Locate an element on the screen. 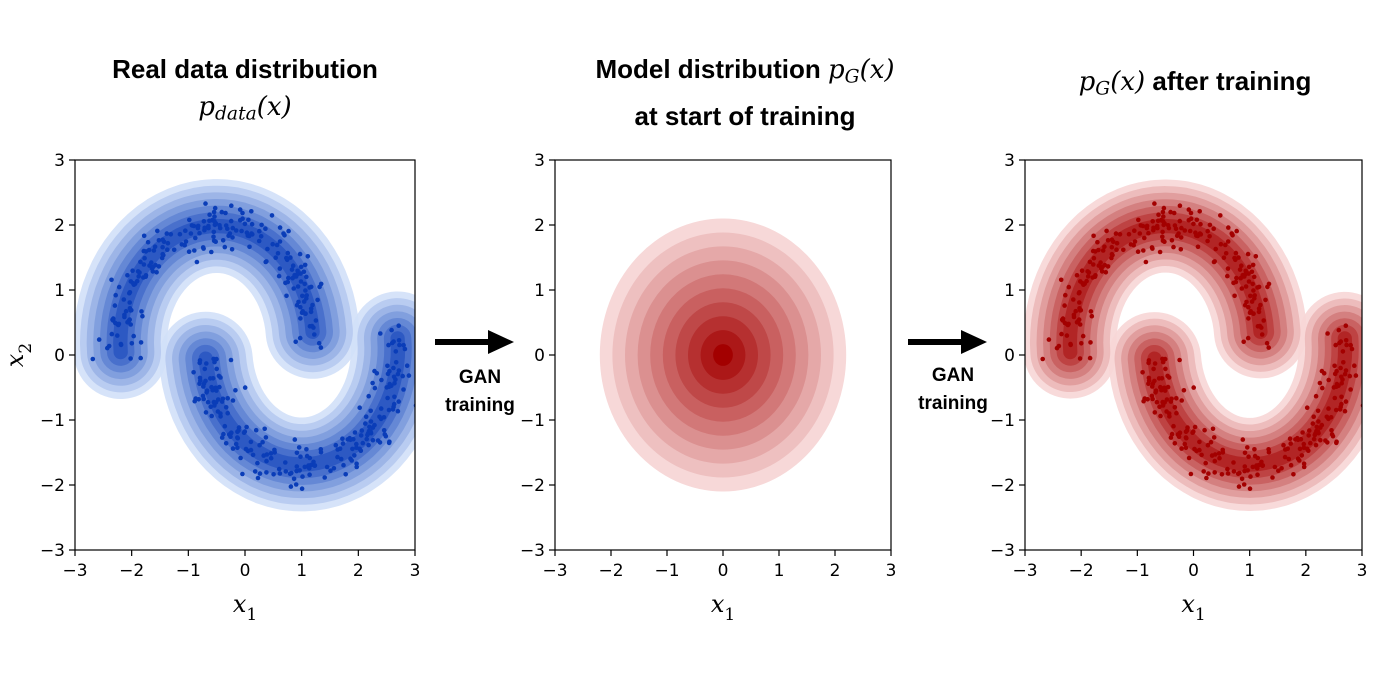  y-axis-label: x2 is located at coordinates (18, 355).